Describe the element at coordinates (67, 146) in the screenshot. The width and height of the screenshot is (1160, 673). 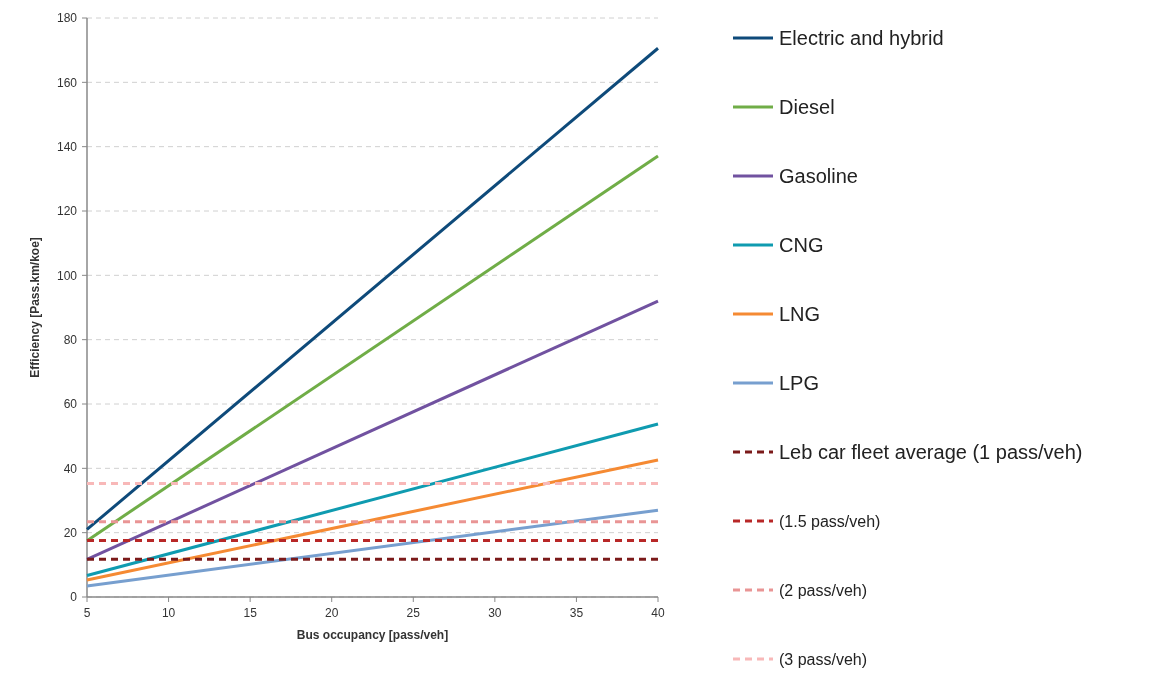
I see `y-tick-label: 140` at that location.